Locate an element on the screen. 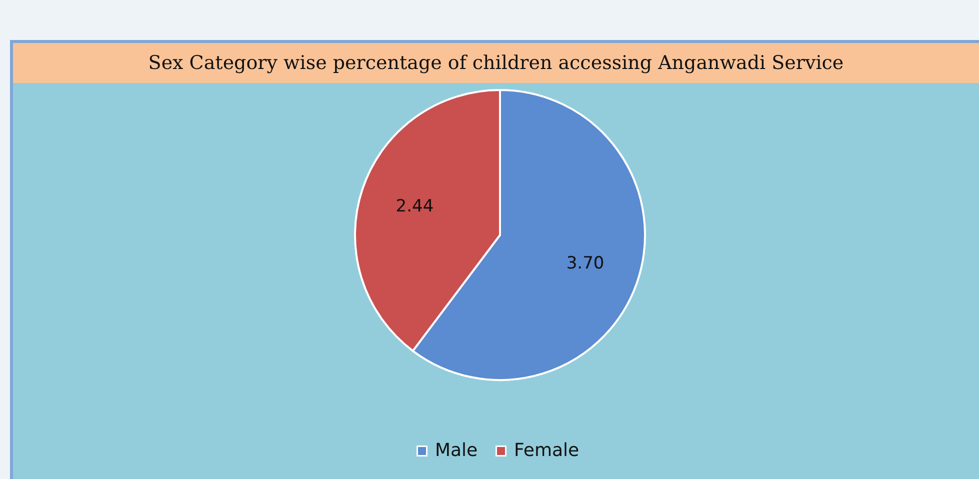 The height and width of the screenshot is (479, 979). data-label: 3.70 is located at coordinates (585, 263).